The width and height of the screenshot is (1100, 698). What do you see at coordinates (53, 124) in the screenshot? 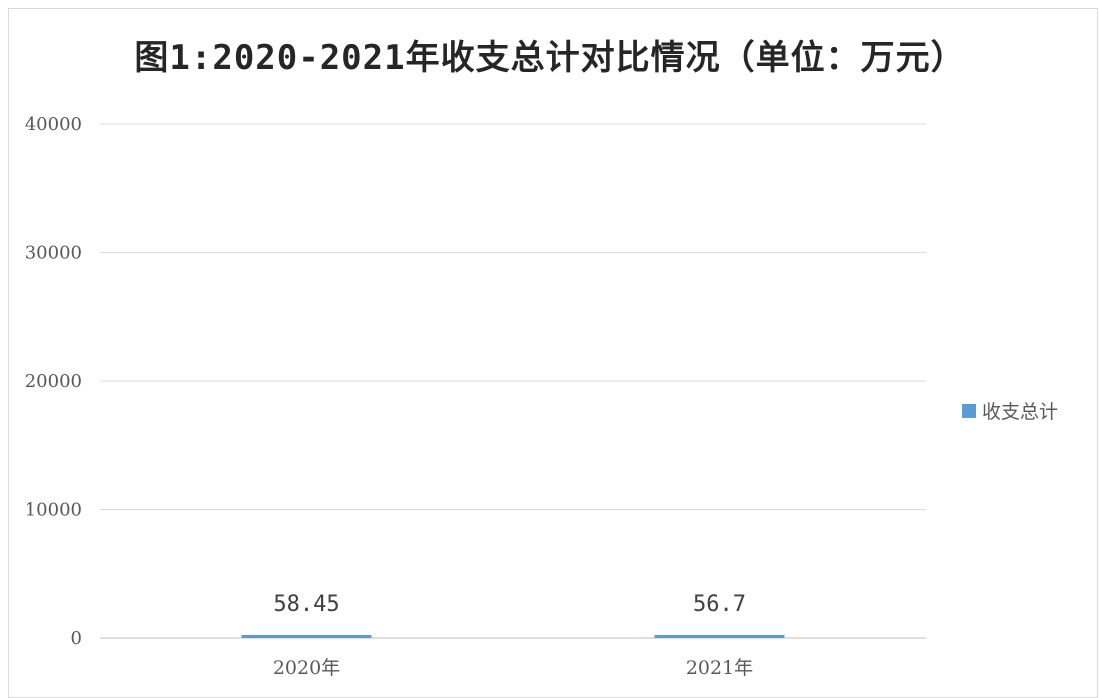
I see `y-tick-label: 40000` at bounding box center [53, 124].